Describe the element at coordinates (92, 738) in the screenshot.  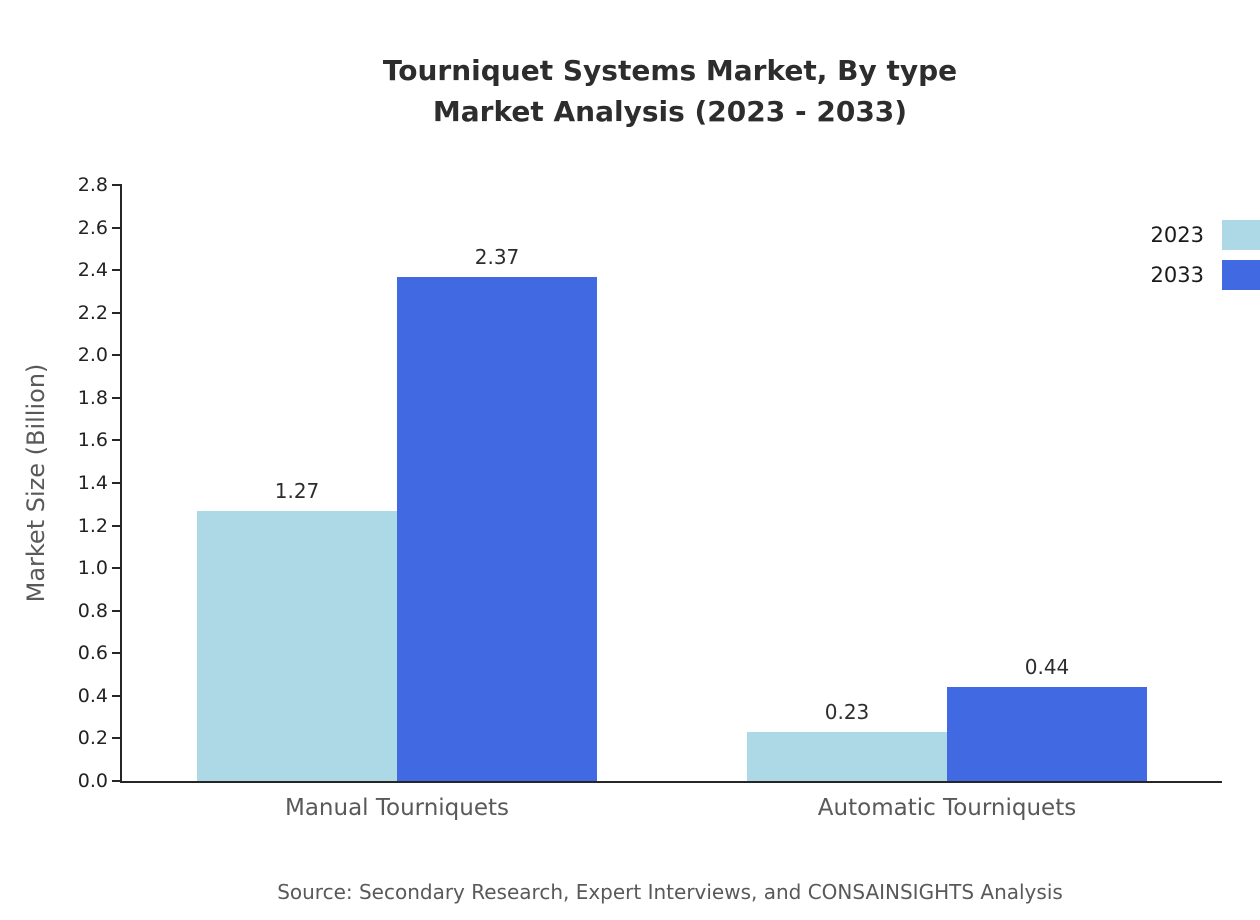
I see `y-tick-label: 0.2` at that location.